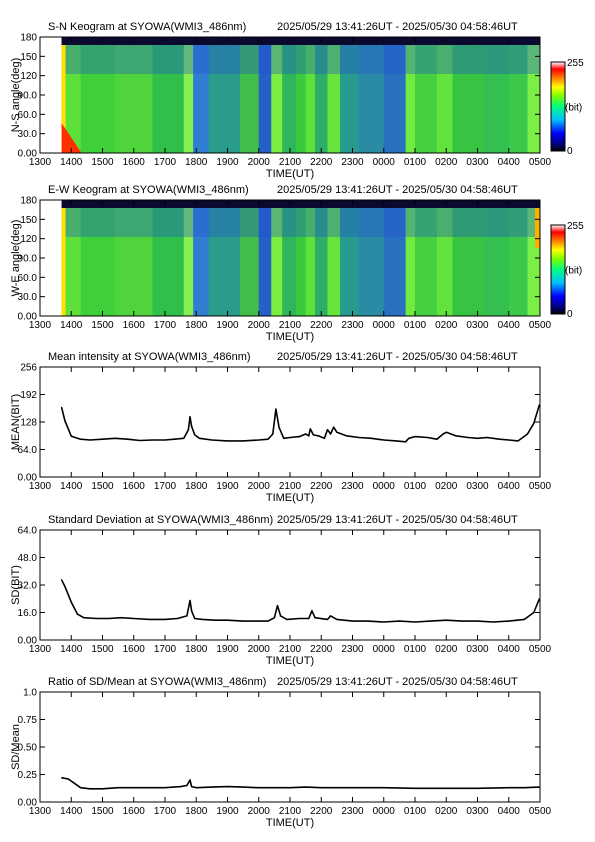 The width and height of the screenshot is (595, 842). Describe the element at coordinates (537, 228) in the screenshot. I see `ew-keogram-image-right-edge` at that location.